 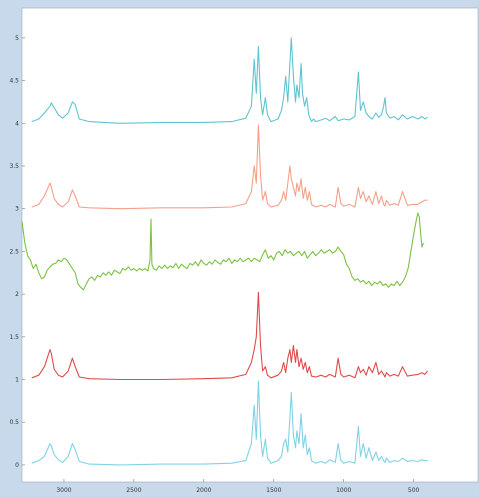 I want to click on x-tick-label: 2000, so click(x=203, y=490).